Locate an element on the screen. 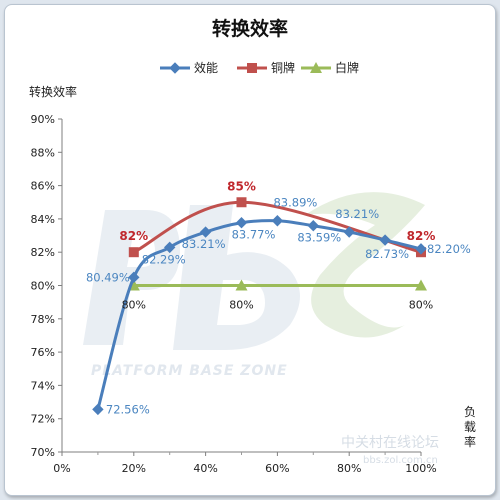 This screenshot has height=500, width=500. data-label-bronze: 85% is located at coordinates (241, 186).